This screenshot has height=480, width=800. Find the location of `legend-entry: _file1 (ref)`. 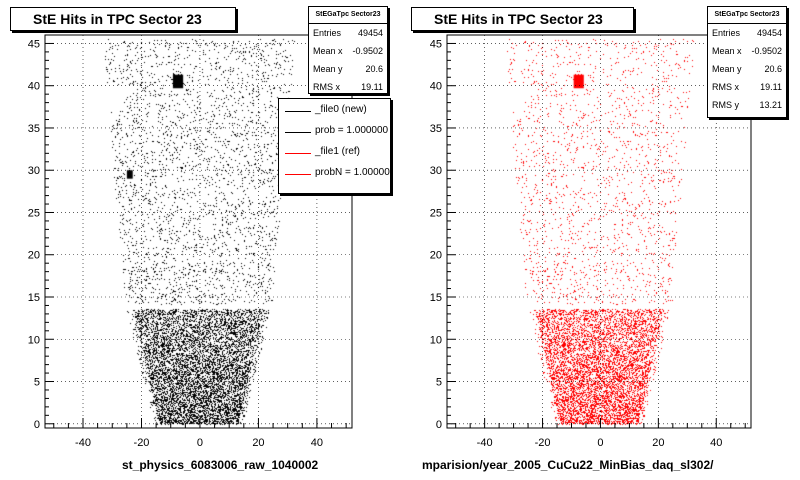

legend-entry: _file1 (ref) is located at coordinates (334, 153).